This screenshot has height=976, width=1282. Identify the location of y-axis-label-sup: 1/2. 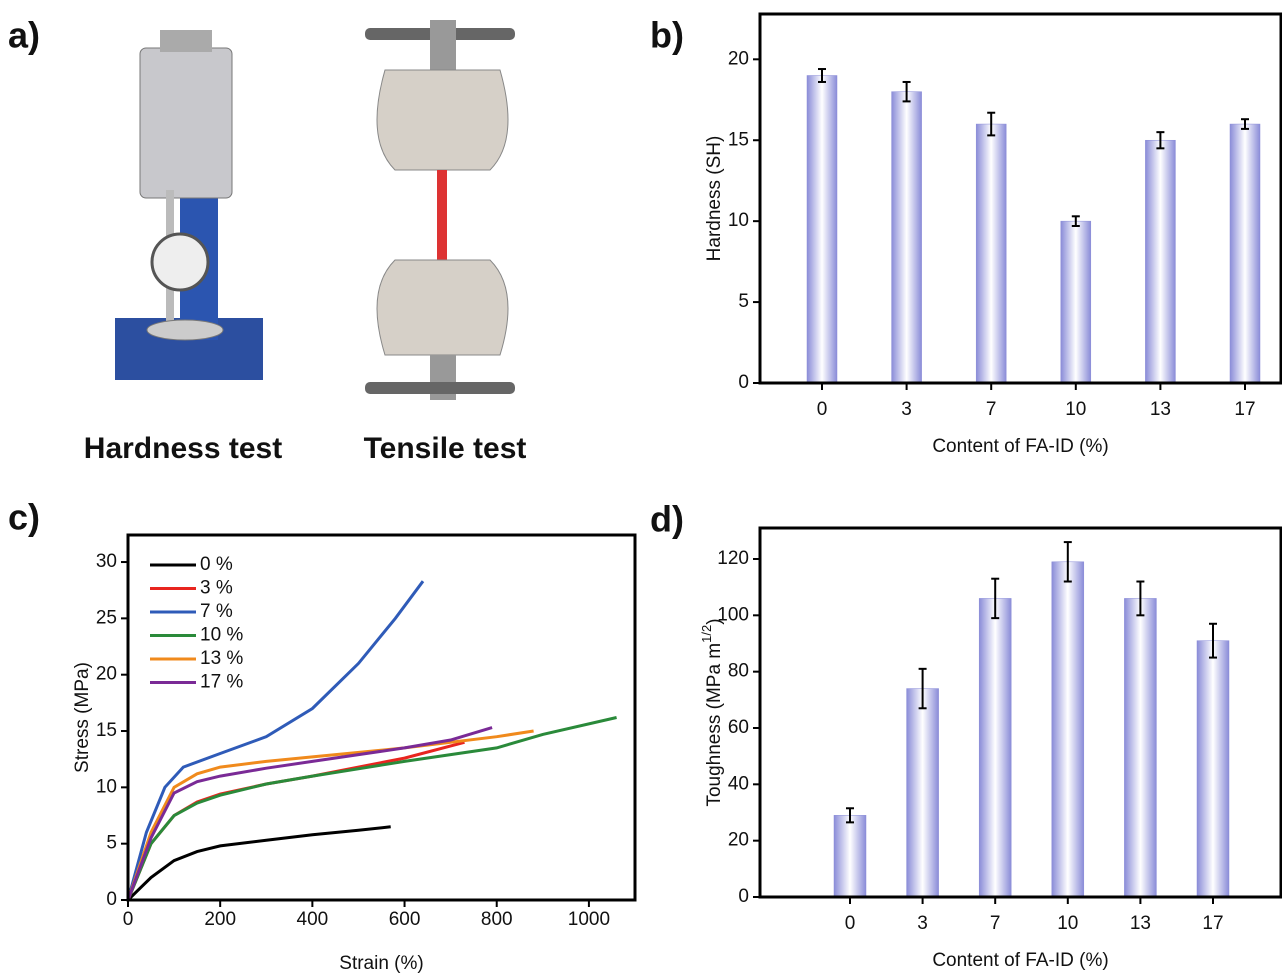
(706, 634).